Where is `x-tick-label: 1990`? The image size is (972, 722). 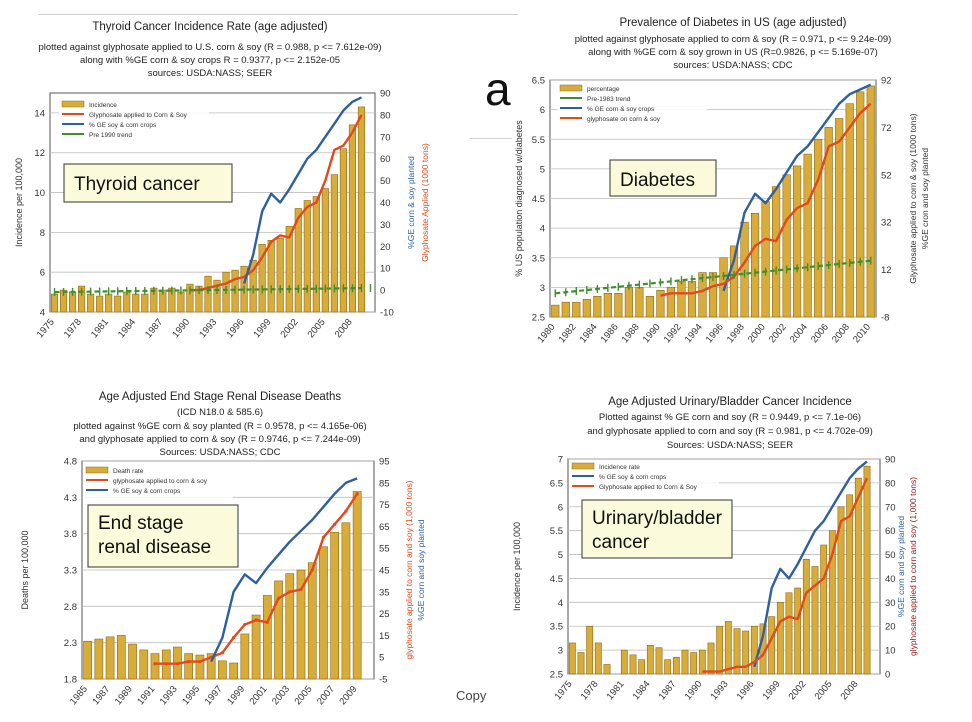 x-tick-label: 1990 is located at coordinates (652, 333).